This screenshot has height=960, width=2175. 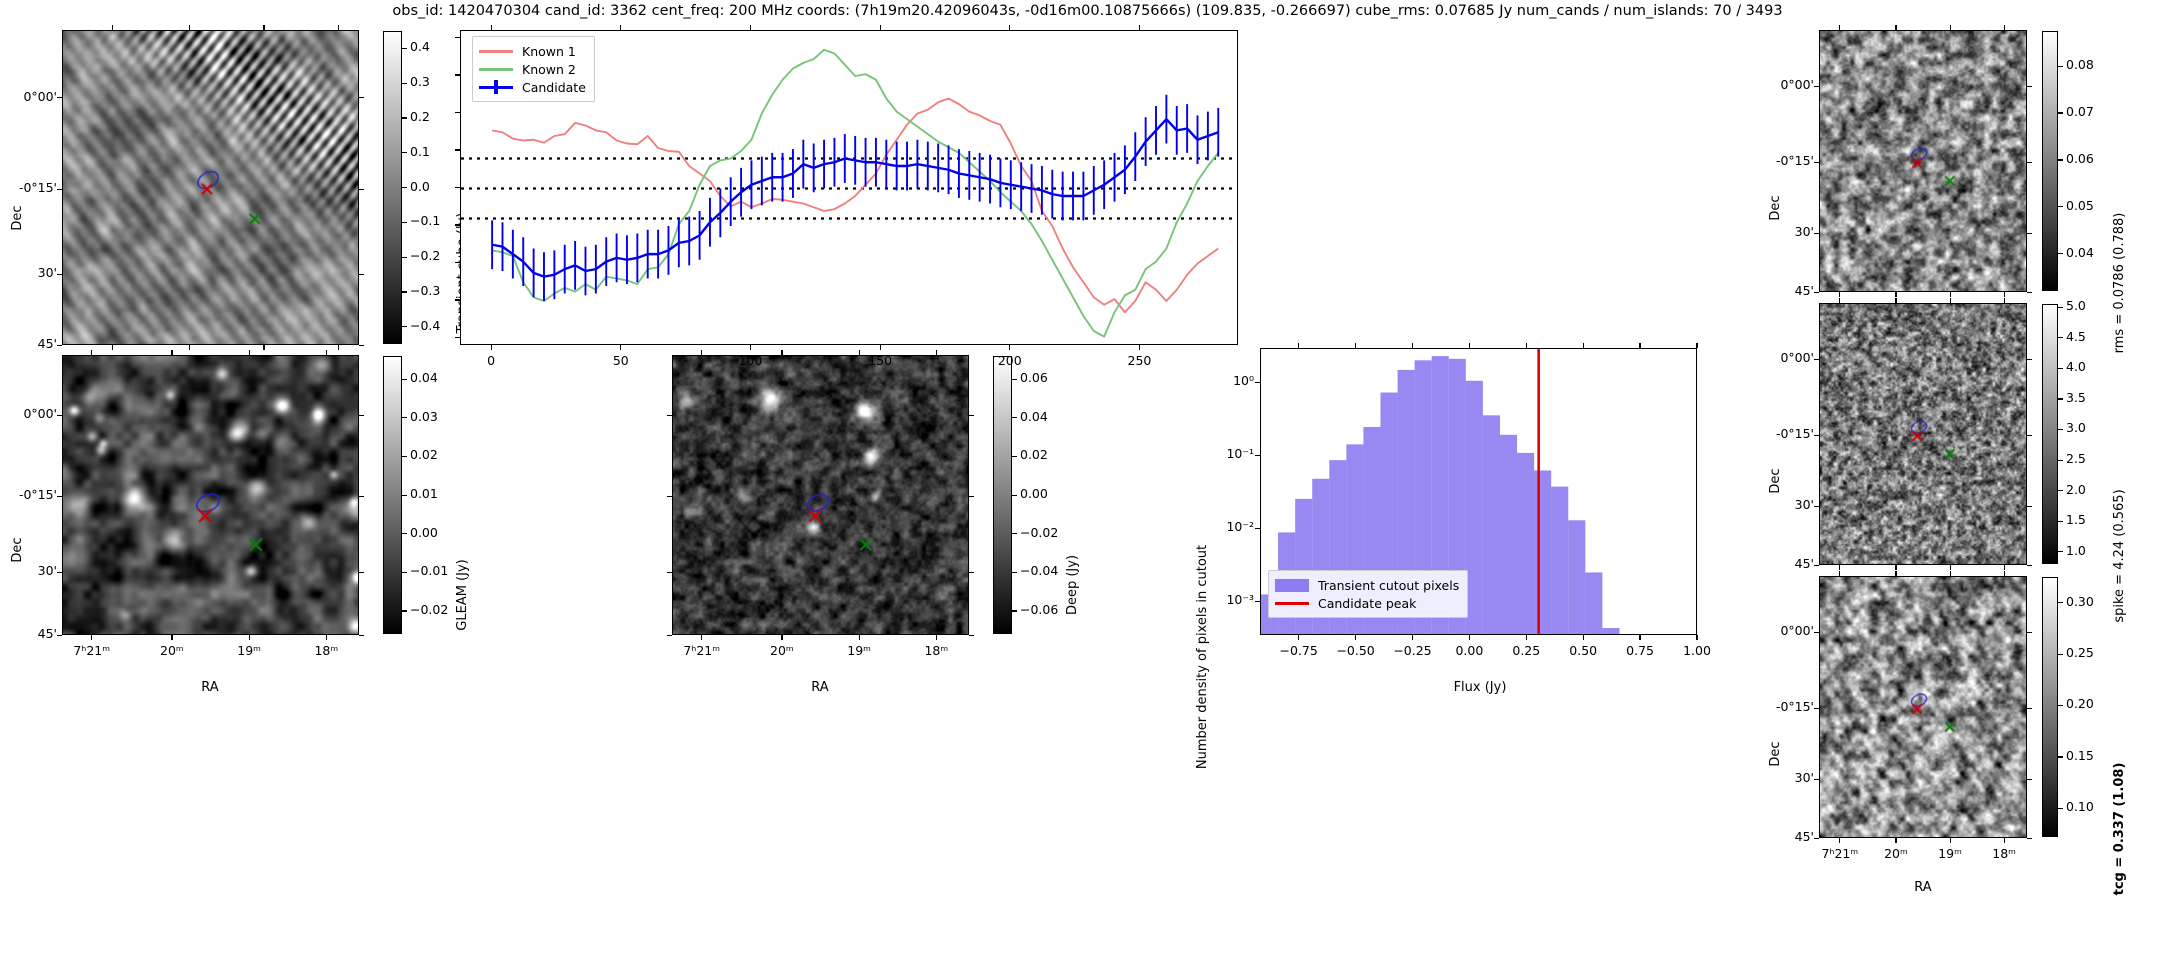 What do you see at coordinates (424, 493) in the screenshot?
I see `gleam-cbar-tick: 0.01` at bounding box center [424, 493].